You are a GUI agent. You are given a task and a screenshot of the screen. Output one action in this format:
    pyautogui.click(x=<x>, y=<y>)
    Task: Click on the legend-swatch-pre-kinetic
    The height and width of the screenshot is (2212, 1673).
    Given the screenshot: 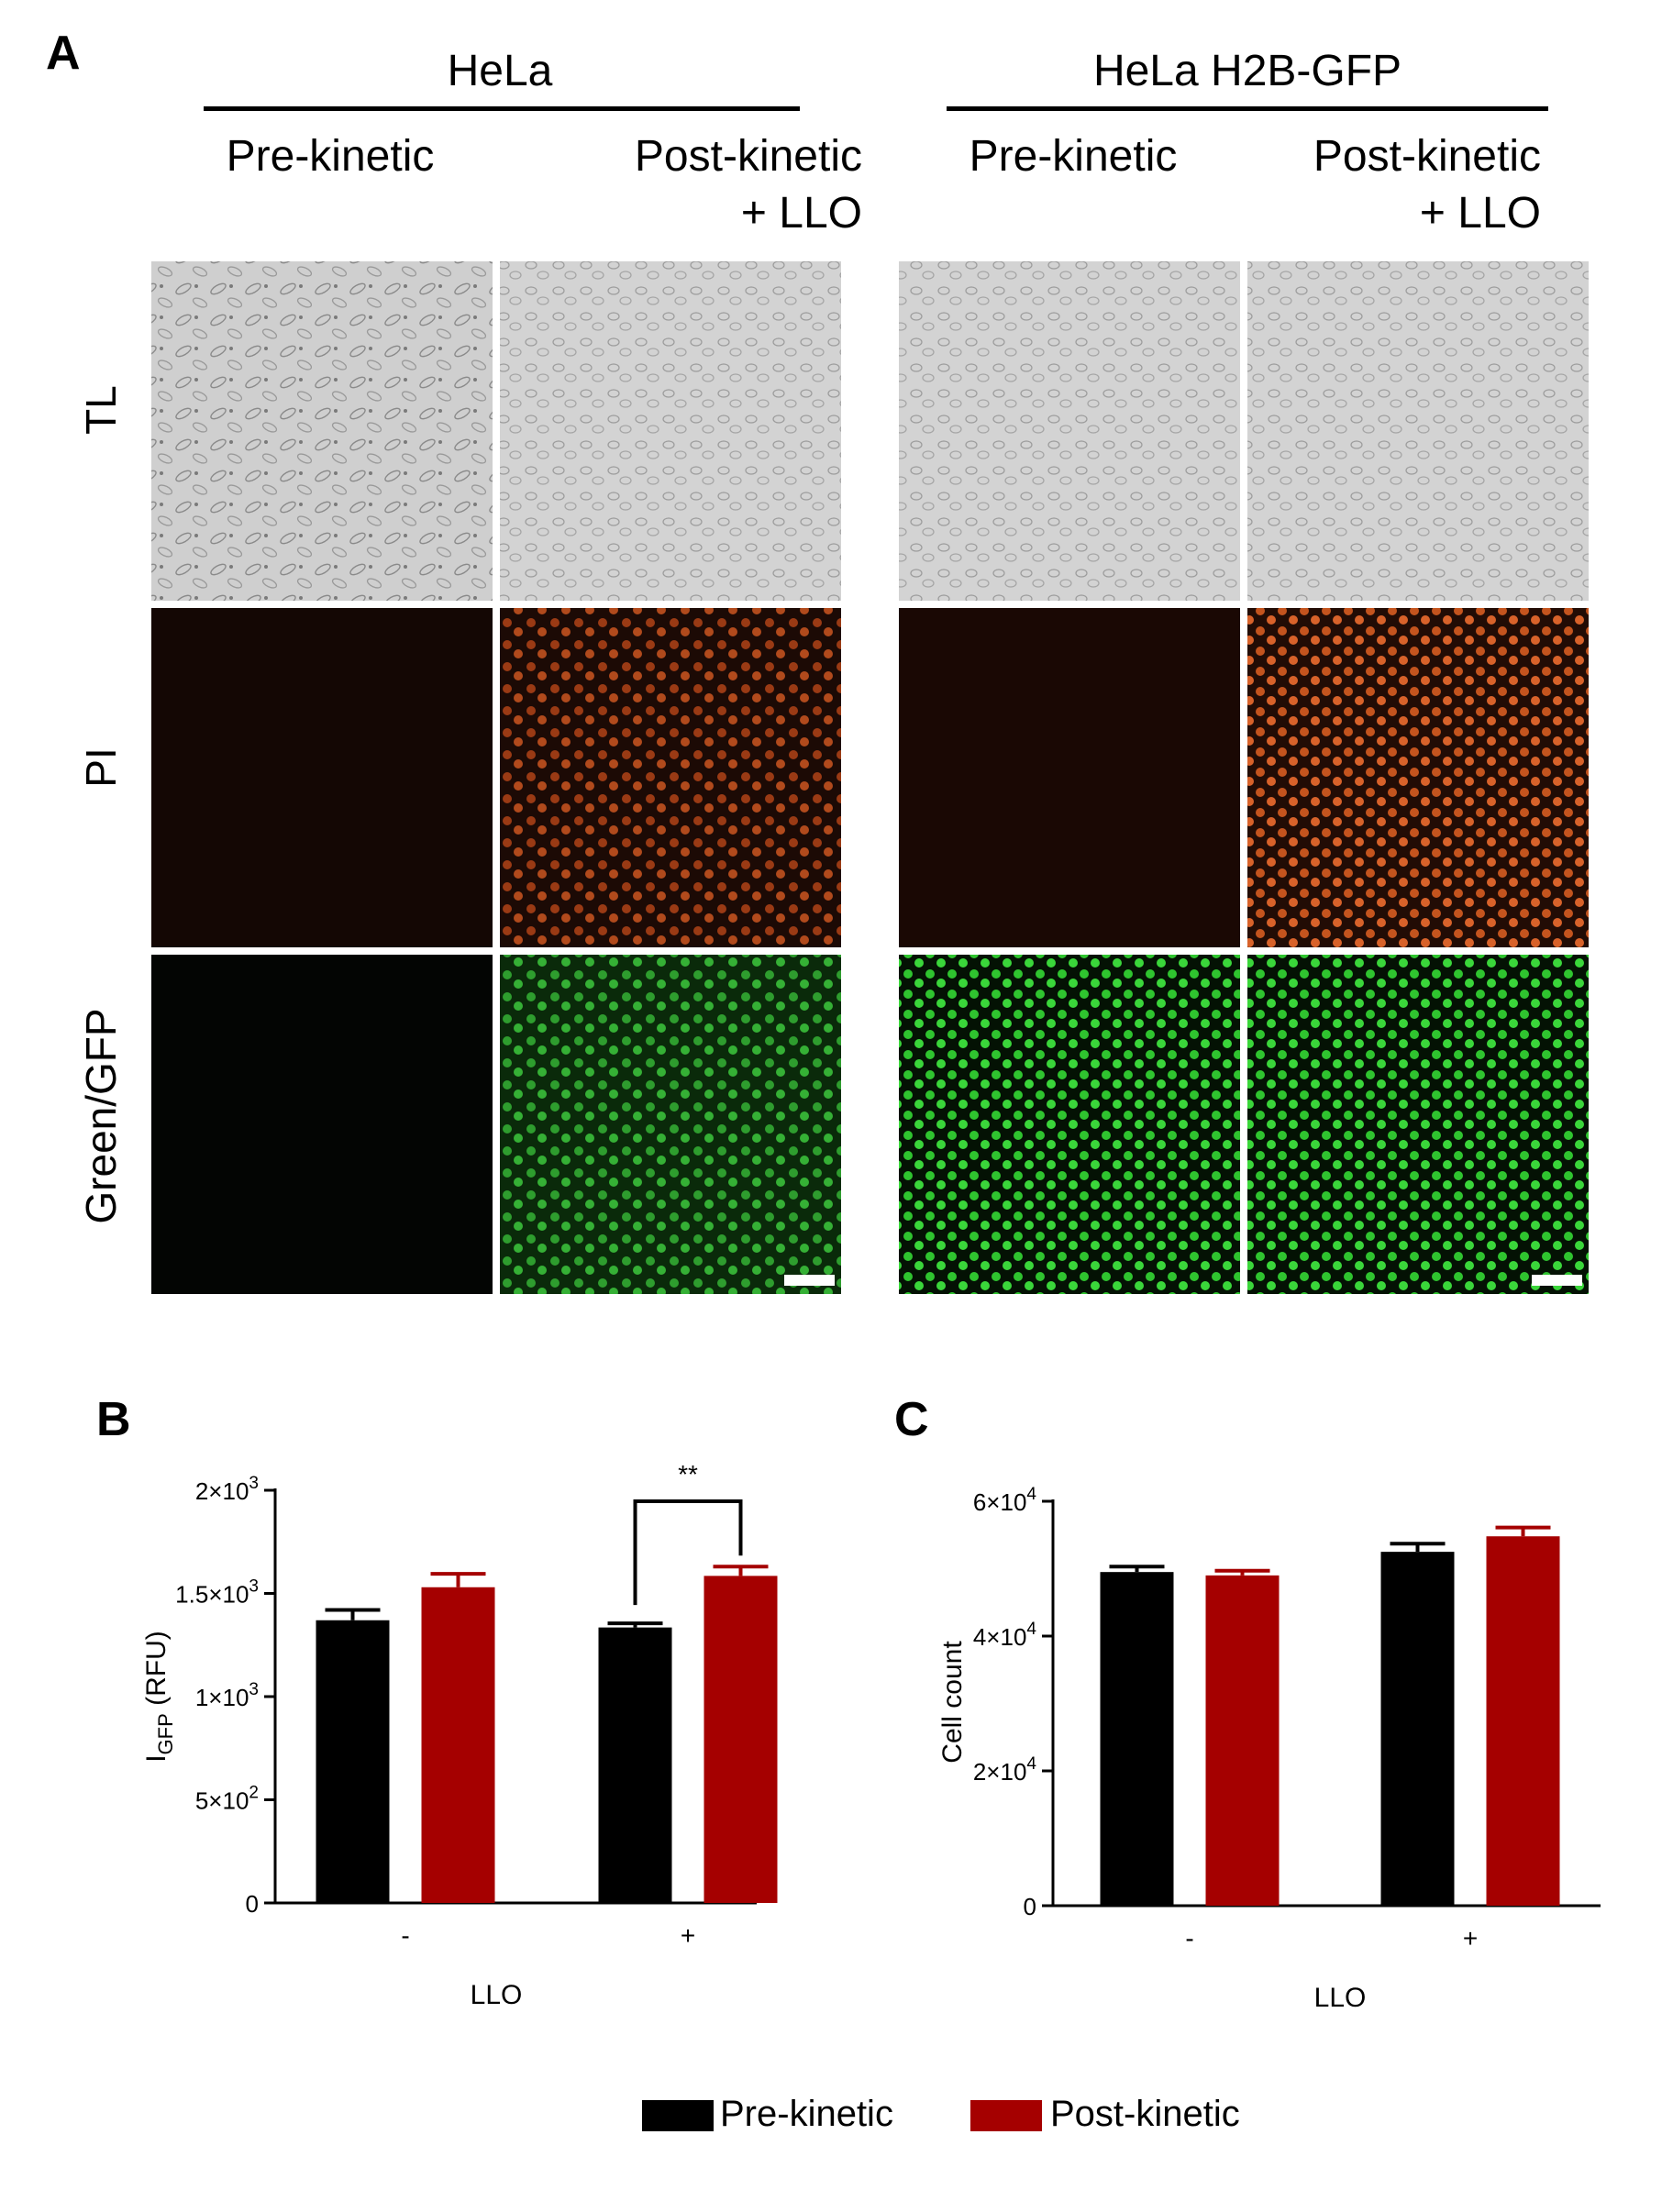 What is the action you would take?
    pyautogui.click(x=678, y=2115)
    